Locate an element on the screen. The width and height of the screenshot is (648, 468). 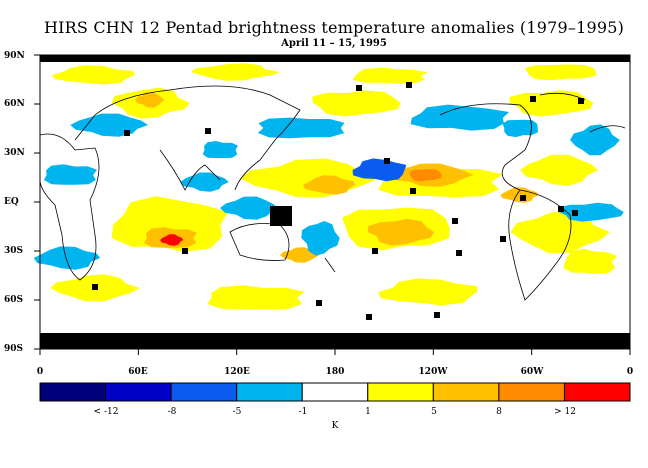
lon-label-60e: 60E is located at coordinates (138, 372).